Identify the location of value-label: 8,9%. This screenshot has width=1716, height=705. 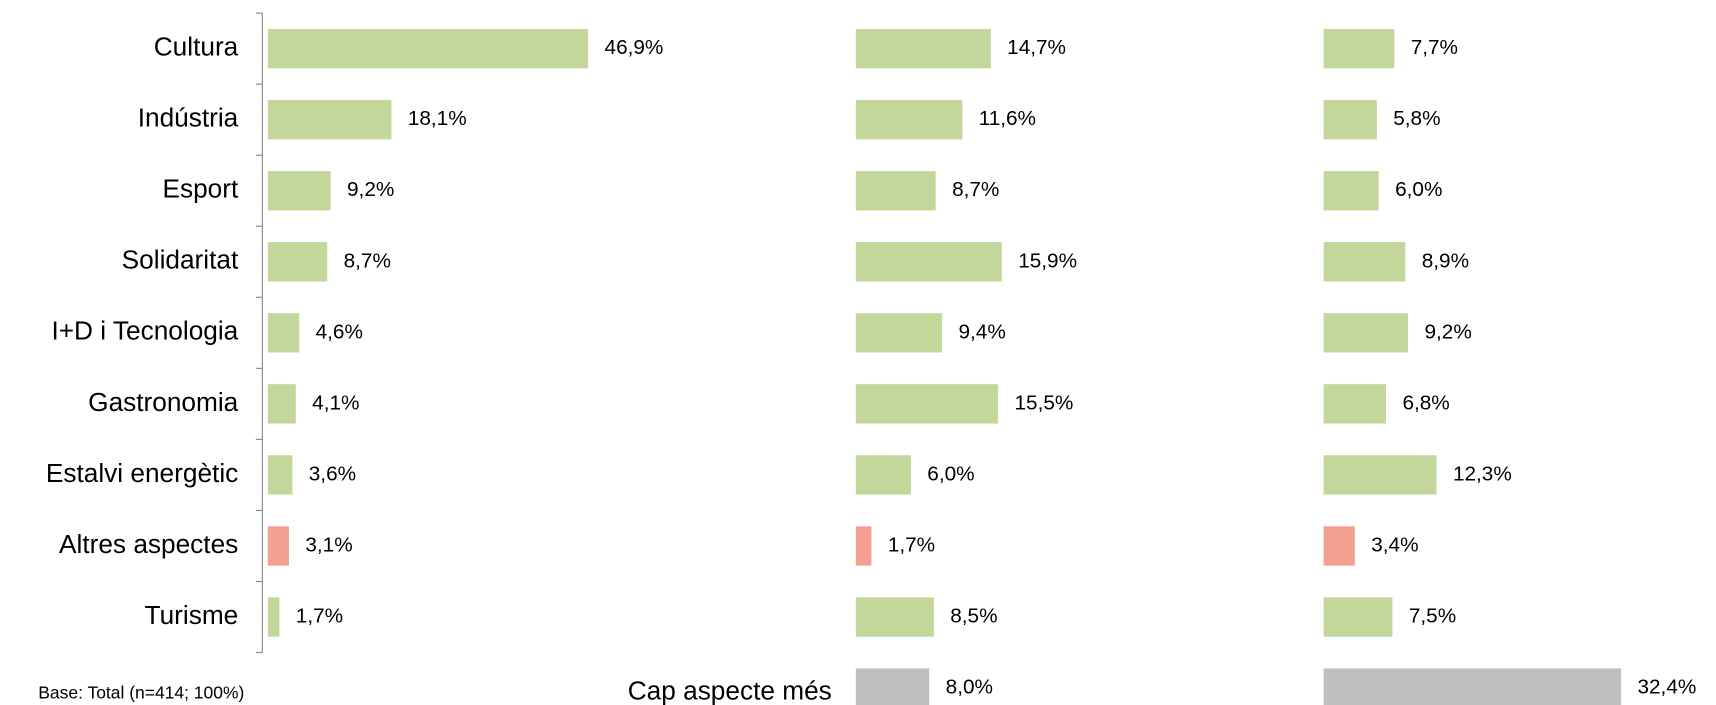
(1445, 260).